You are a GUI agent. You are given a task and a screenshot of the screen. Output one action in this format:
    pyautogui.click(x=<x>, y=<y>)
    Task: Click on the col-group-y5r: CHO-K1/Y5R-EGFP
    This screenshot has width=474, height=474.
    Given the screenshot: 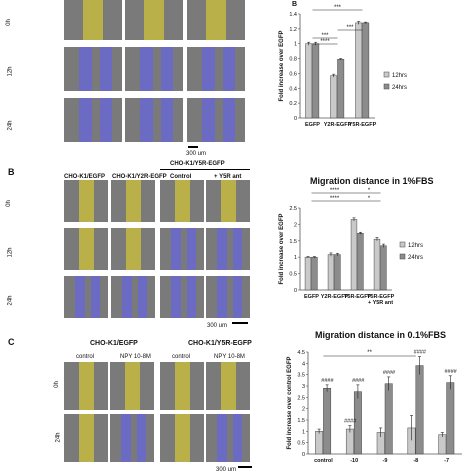 What is the action you would take?
    pyautogui.click(x=197, y=164)
    